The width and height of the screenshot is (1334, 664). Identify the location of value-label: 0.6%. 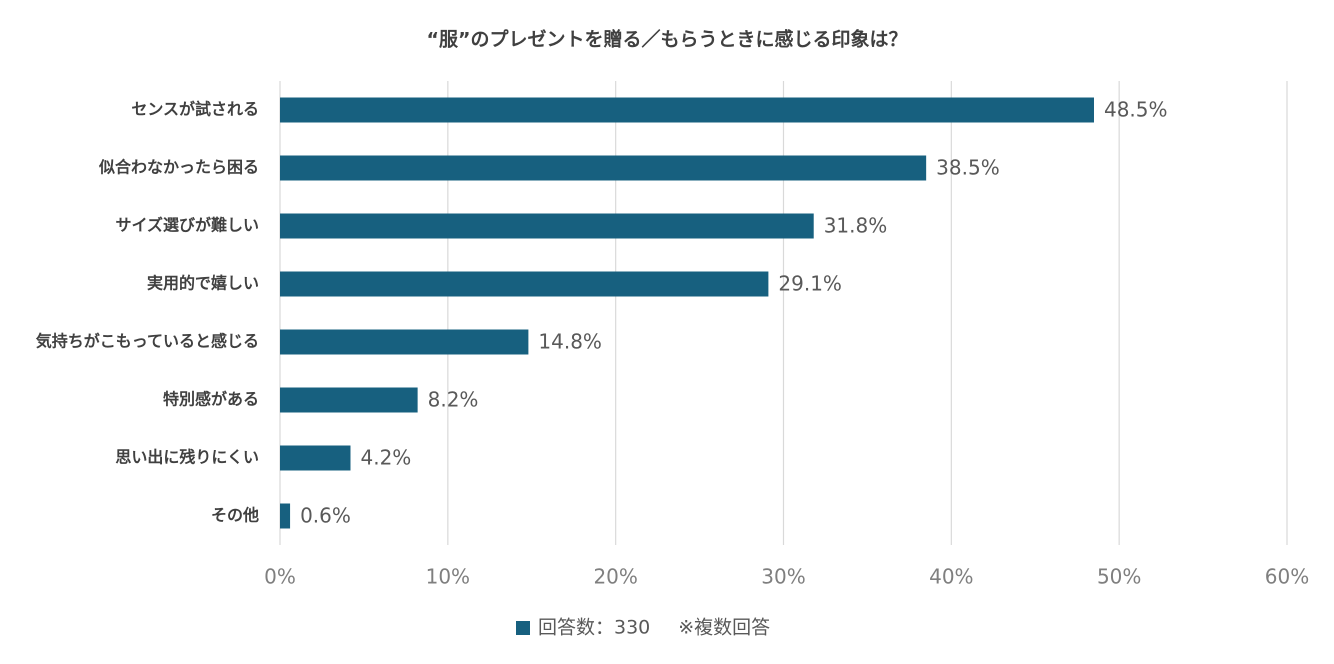
(325, 516).